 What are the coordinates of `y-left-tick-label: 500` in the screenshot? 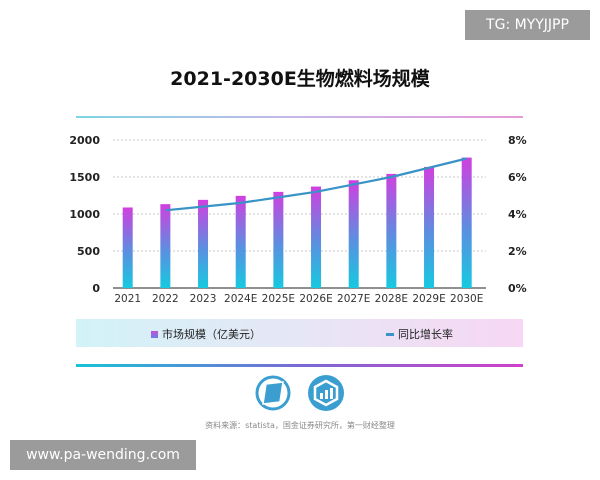 It's located at (88, 251).